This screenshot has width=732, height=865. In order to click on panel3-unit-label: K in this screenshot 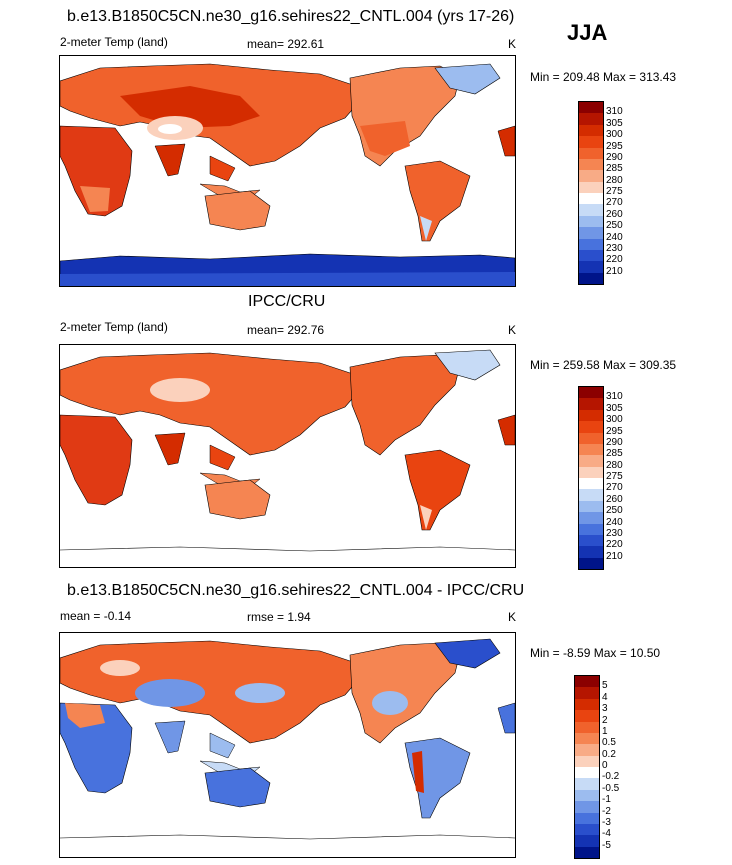, I will do `click(512, 617)`.